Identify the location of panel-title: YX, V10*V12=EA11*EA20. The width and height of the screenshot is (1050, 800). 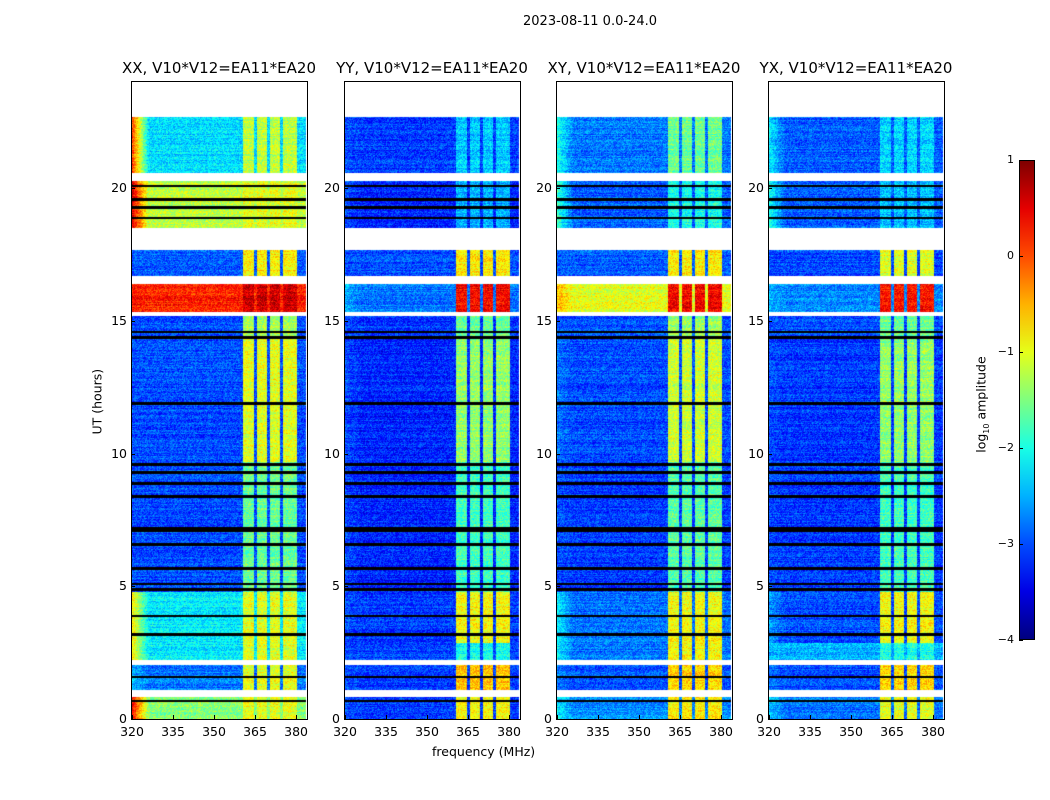
(856, 68).